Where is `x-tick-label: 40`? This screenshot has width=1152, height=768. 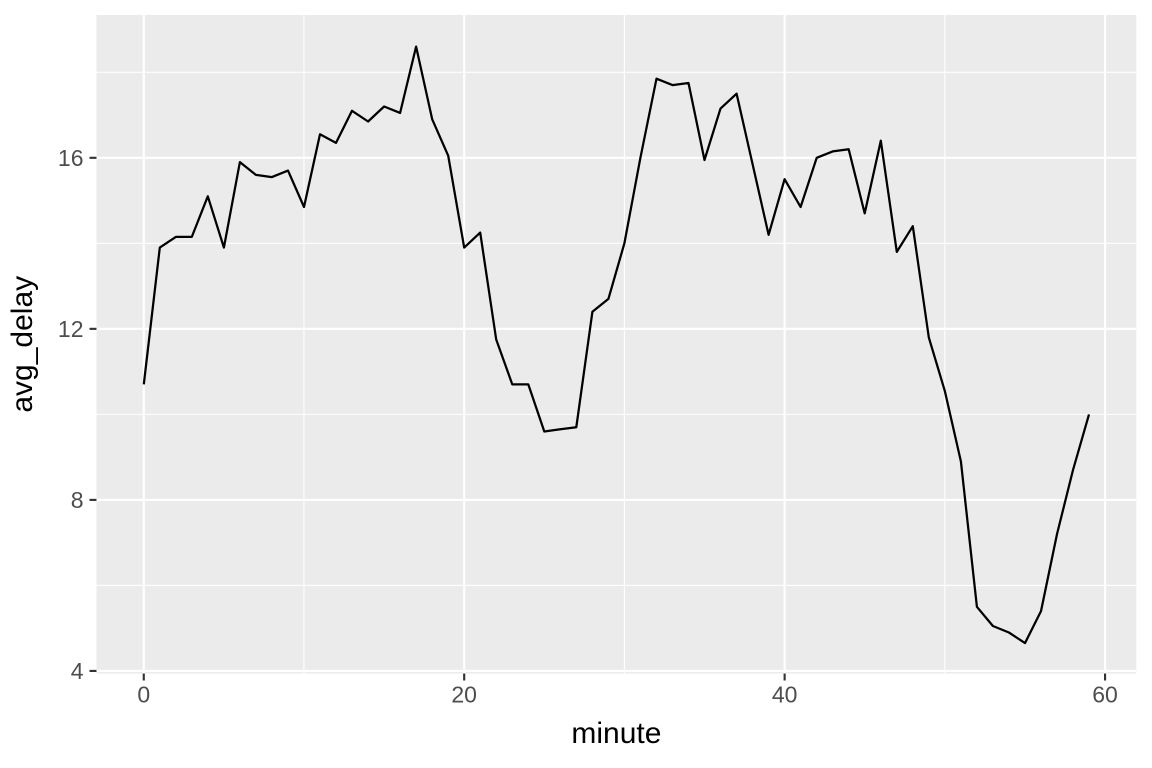 x-tick-label: 40 is located at coordinates (785, 695).